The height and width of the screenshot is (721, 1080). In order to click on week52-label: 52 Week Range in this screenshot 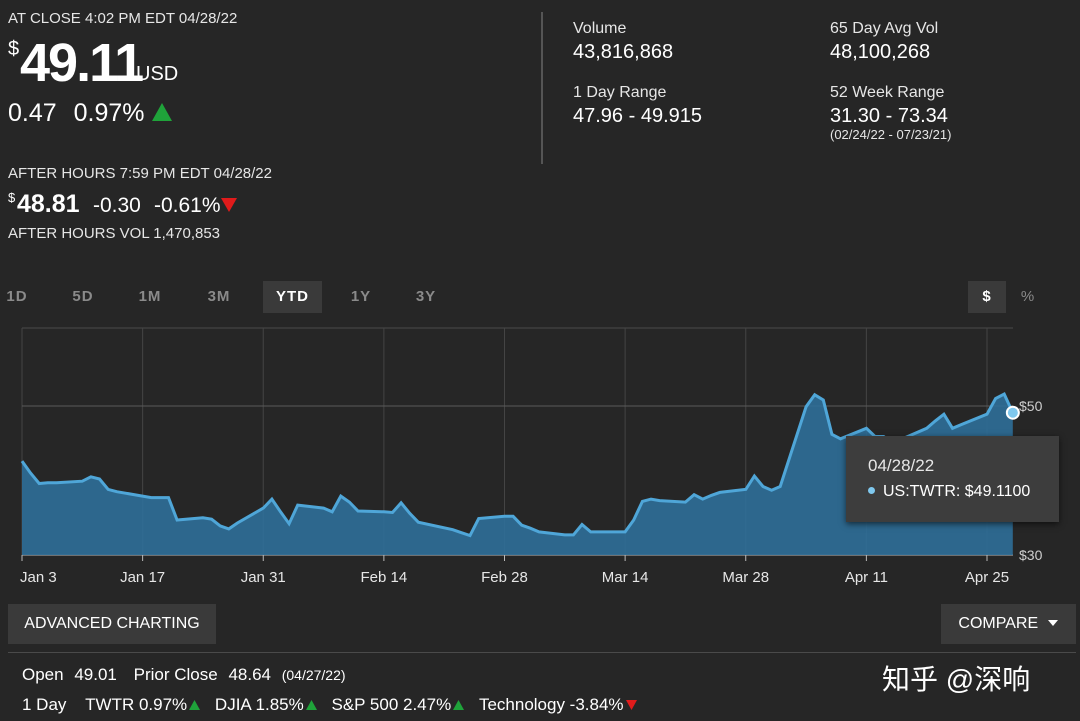, I will do `click(887, 92)`.